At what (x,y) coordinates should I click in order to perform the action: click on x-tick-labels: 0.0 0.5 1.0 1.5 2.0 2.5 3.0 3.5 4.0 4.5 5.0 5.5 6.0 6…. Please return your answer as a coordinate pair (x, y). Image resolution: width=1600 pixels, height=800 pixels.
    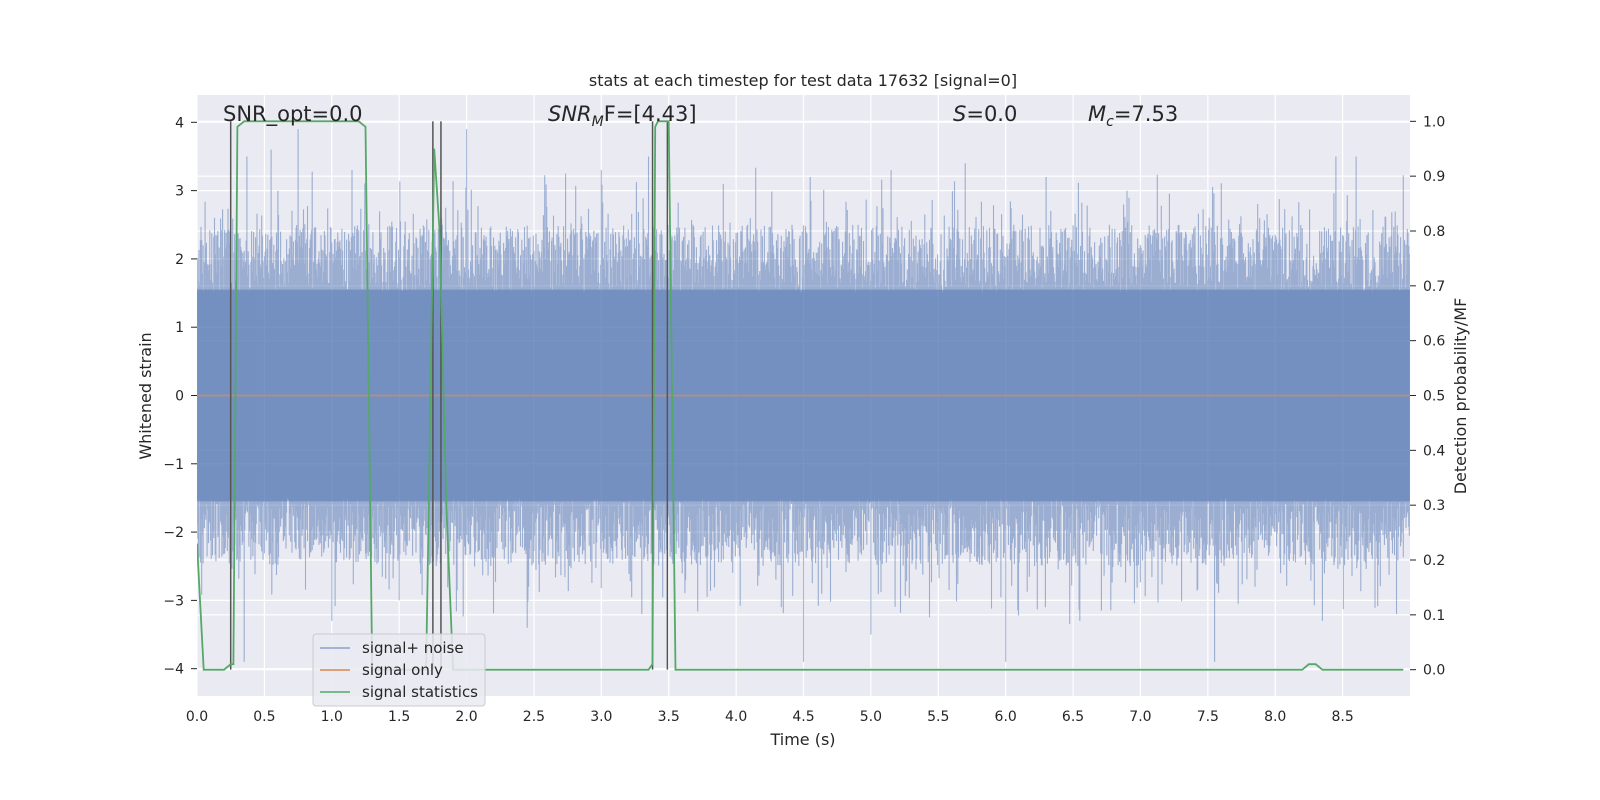
    Looking at the image, I should click on (770, 717).